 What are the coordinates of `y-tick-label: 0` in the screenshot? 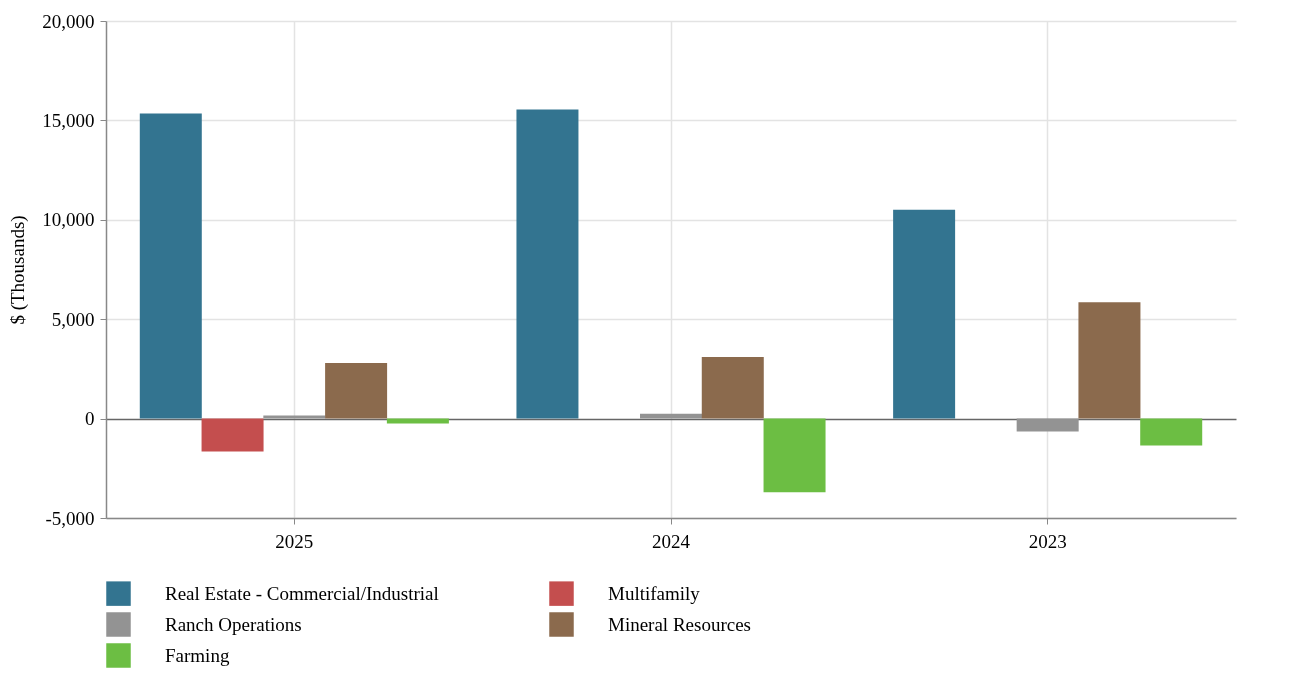 It's located at (90, 419).